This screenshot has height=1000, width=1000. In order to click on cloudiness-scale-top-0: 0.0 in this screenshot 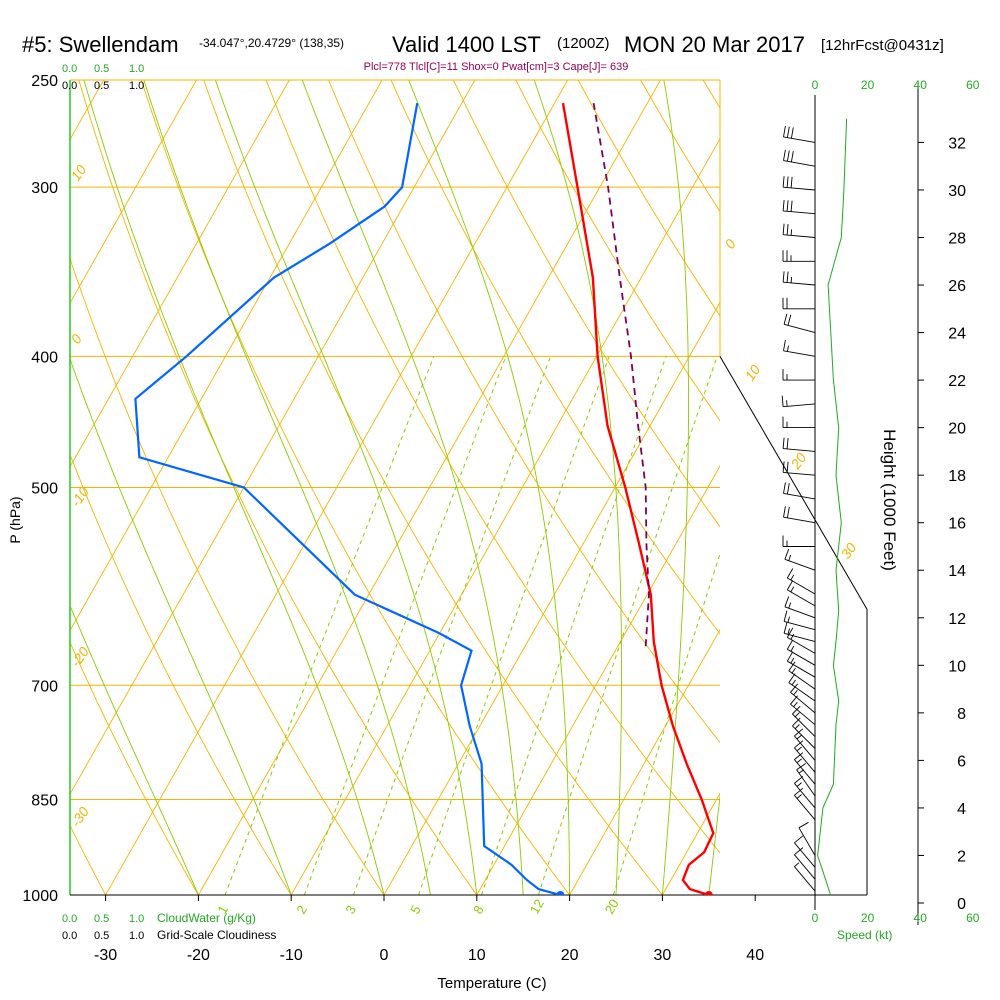, I will do `click(69, 86)`.